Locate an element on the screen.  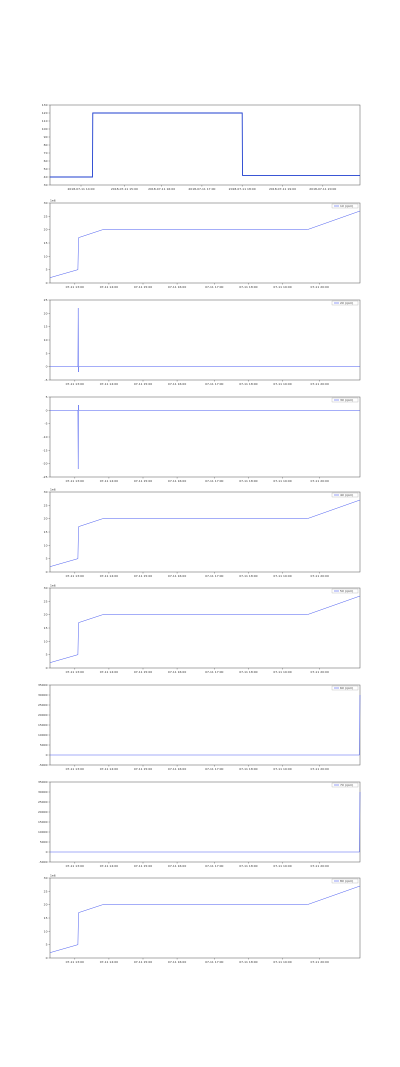
legend-label: 7X (rpm) is located at coordinates (346, 785).